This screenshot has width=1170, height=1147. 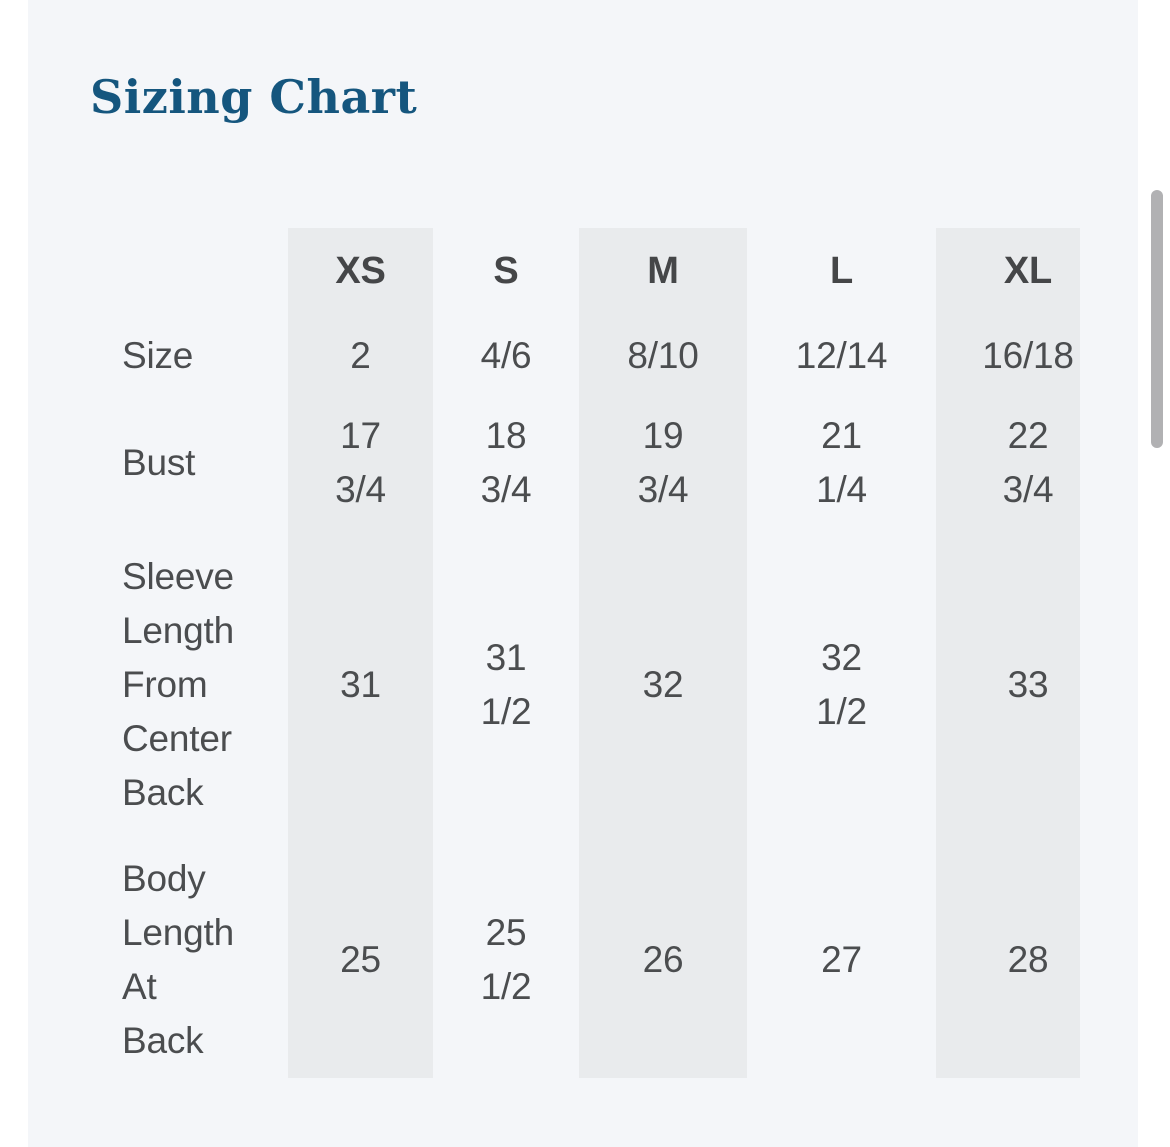 What do you see at coordinates (1028, 462) in the screenshot?
I see `cell-bust-xl: 22 3/4` at bounding box center [1028, 462].